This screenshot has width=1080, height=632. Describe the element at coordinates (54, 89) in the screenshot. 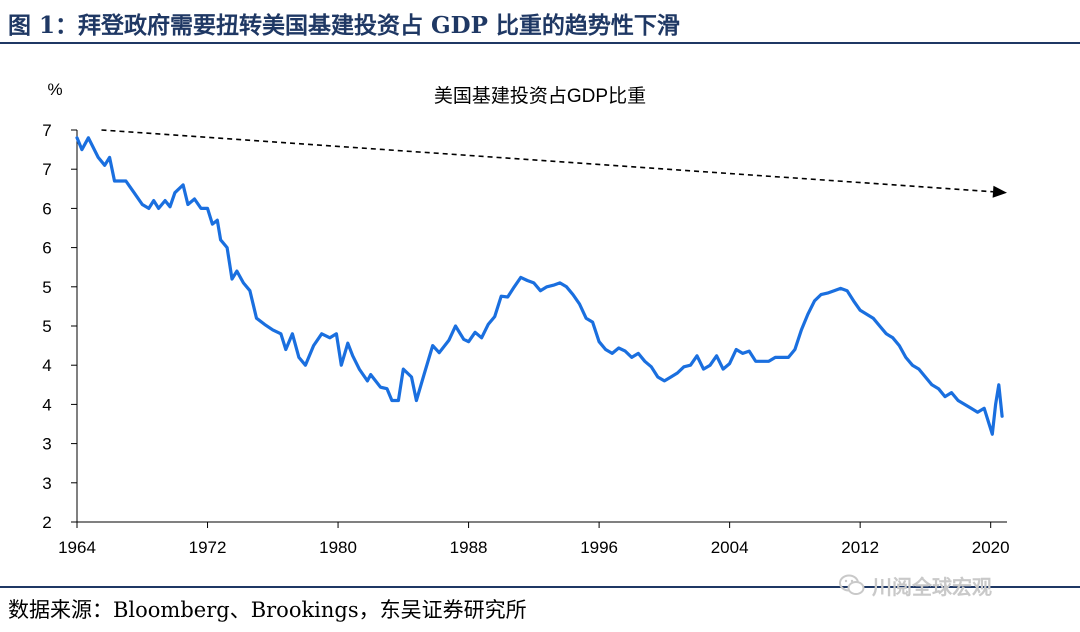

I see `y-axis-unit-label: %` at that location.